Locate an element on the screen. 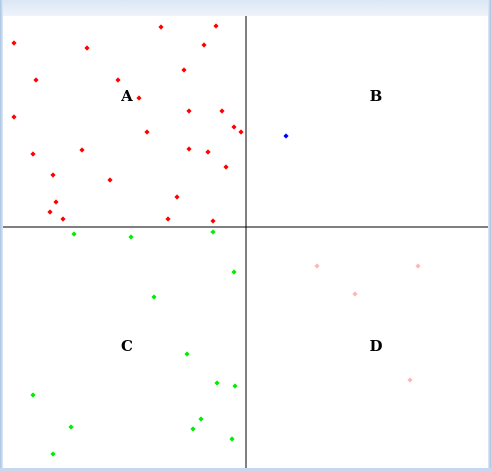  quadrant-label-a: A is located at coordinates (126, 96).